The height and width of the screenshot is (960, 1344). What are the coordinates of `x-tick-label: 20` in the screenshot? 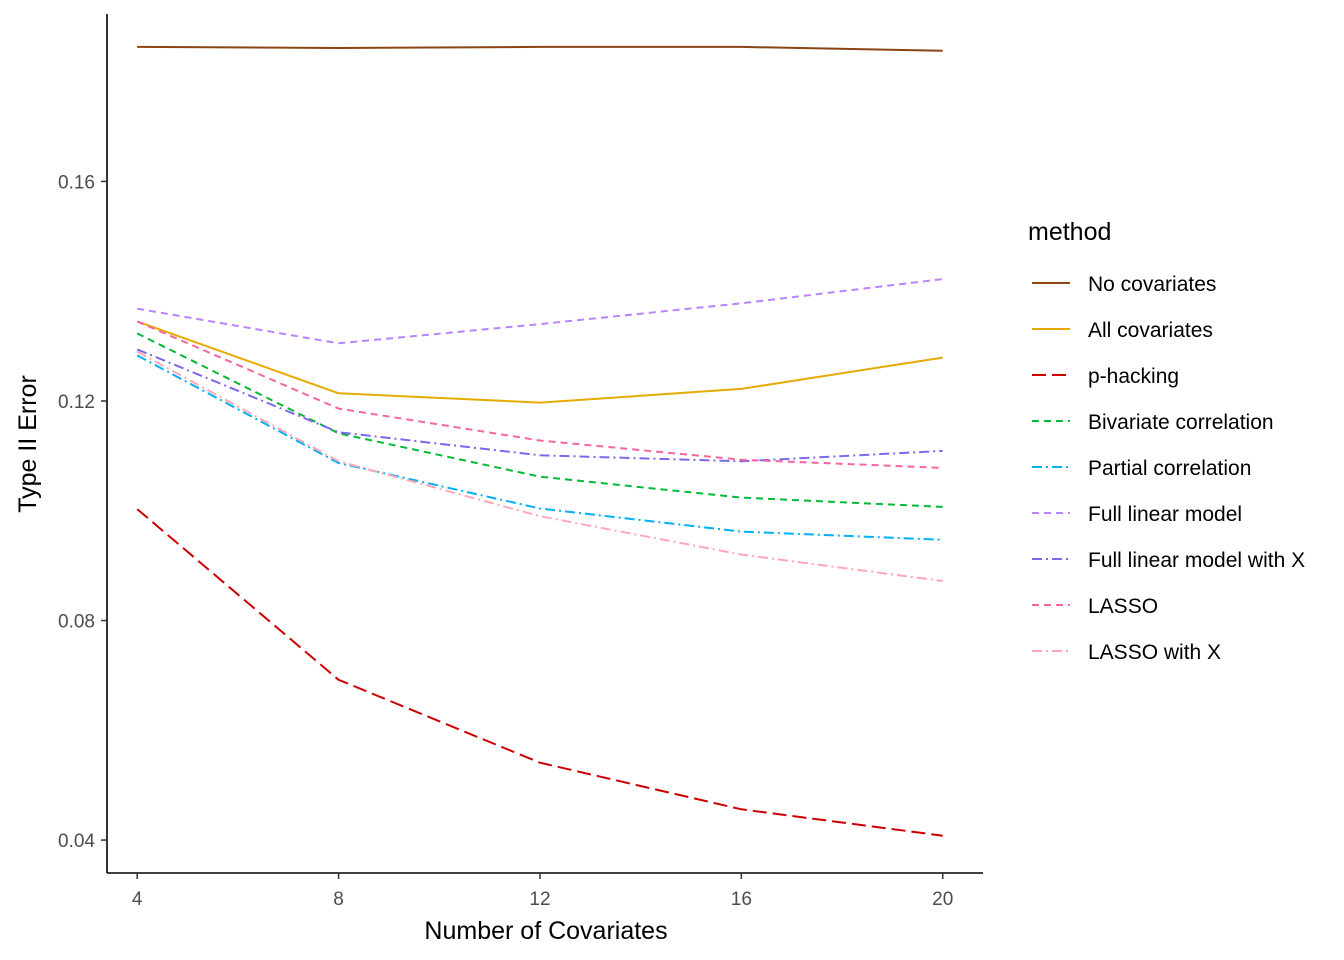 It's located at (942, 899).